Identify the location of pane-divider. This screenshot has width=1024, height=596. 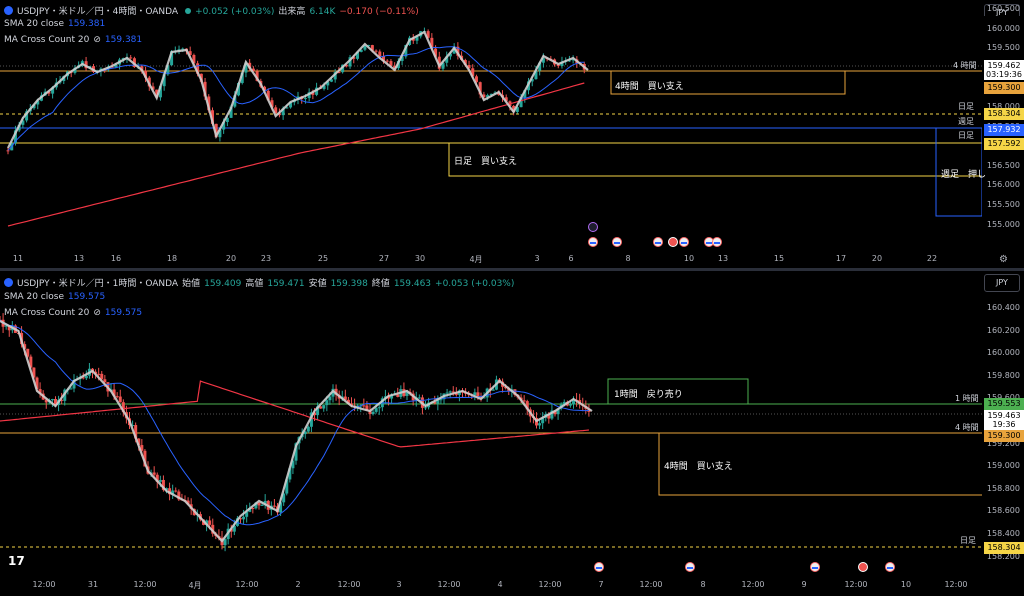
(512, 269).